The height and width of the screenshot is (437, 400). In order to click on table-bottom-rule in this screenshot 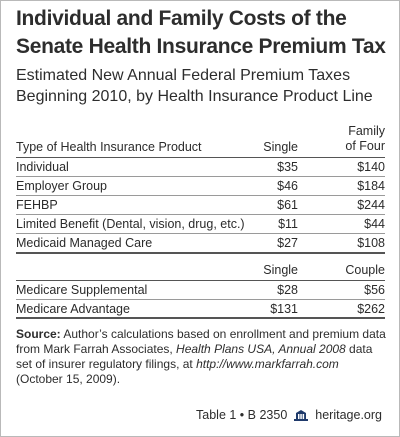, I will do `click(200, 318)`.